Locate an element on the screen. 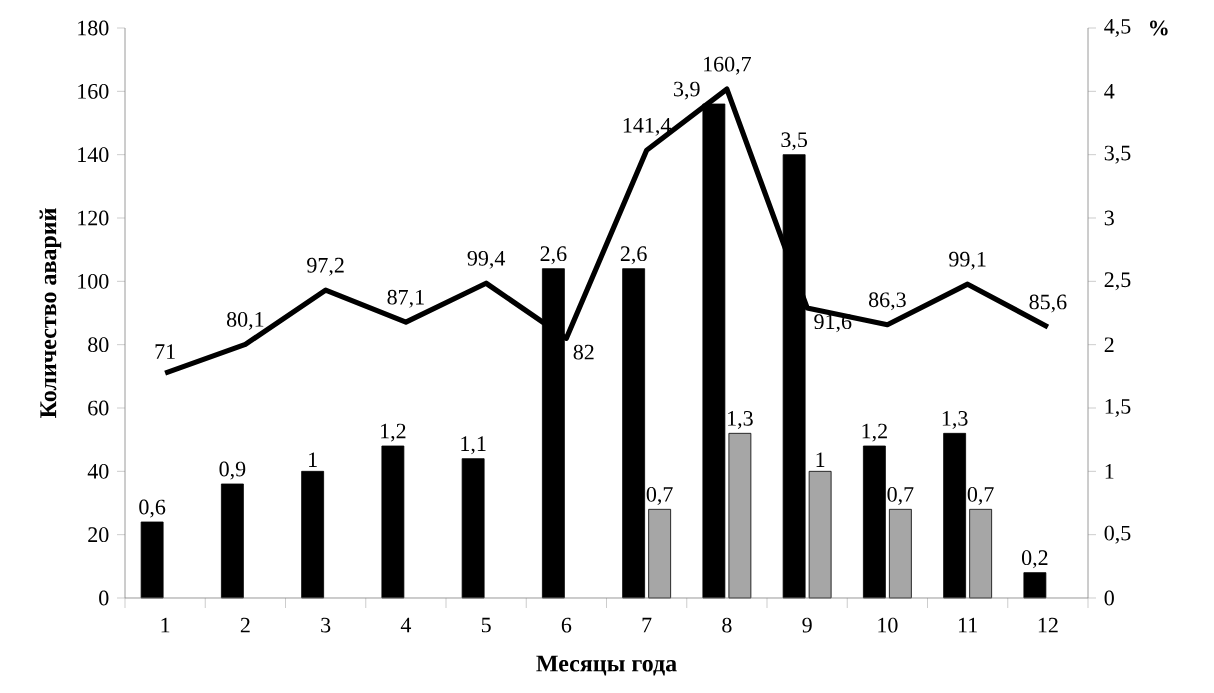 The height and width of the screenshot is (693, 1214). y2-tick-label: 0 is located at coordinates (1109, 598).